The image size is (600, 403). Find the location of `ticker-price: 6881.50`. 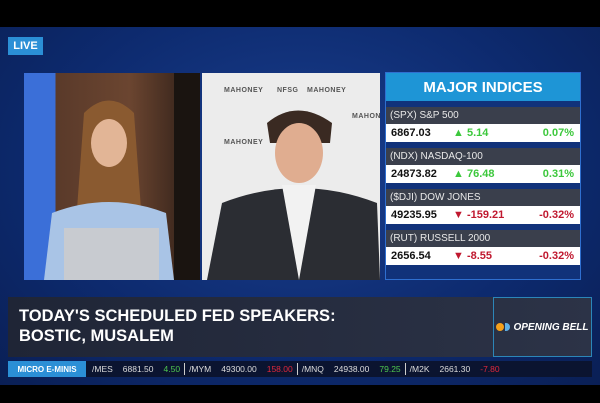

ticker-price: 6881.50 is located at coordinates (138, 369).